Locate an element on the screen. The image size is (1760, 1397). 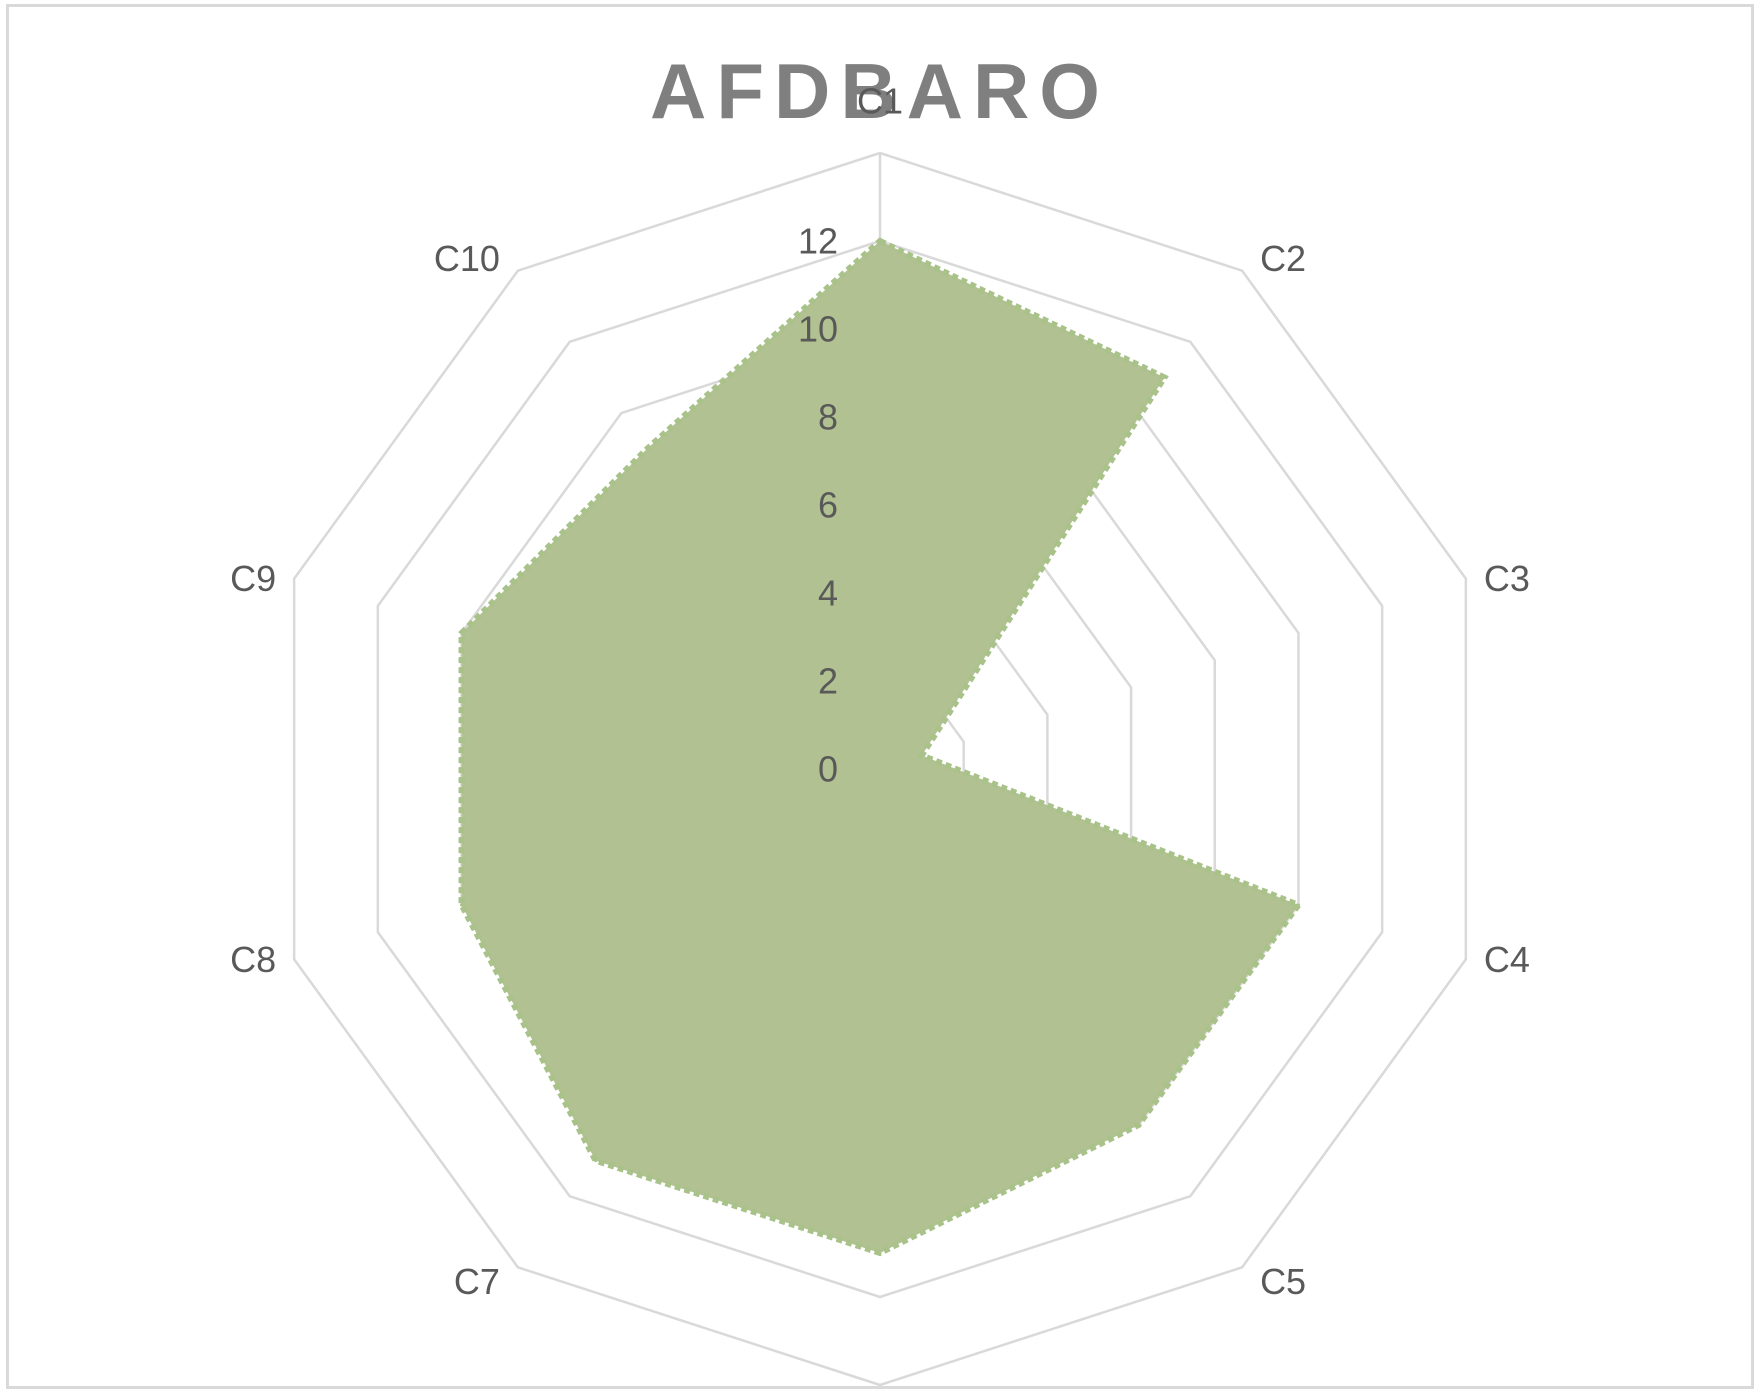
radar-tick-labels: 0 2 4 6 8 10 12 is located at coordinates (818, 505).